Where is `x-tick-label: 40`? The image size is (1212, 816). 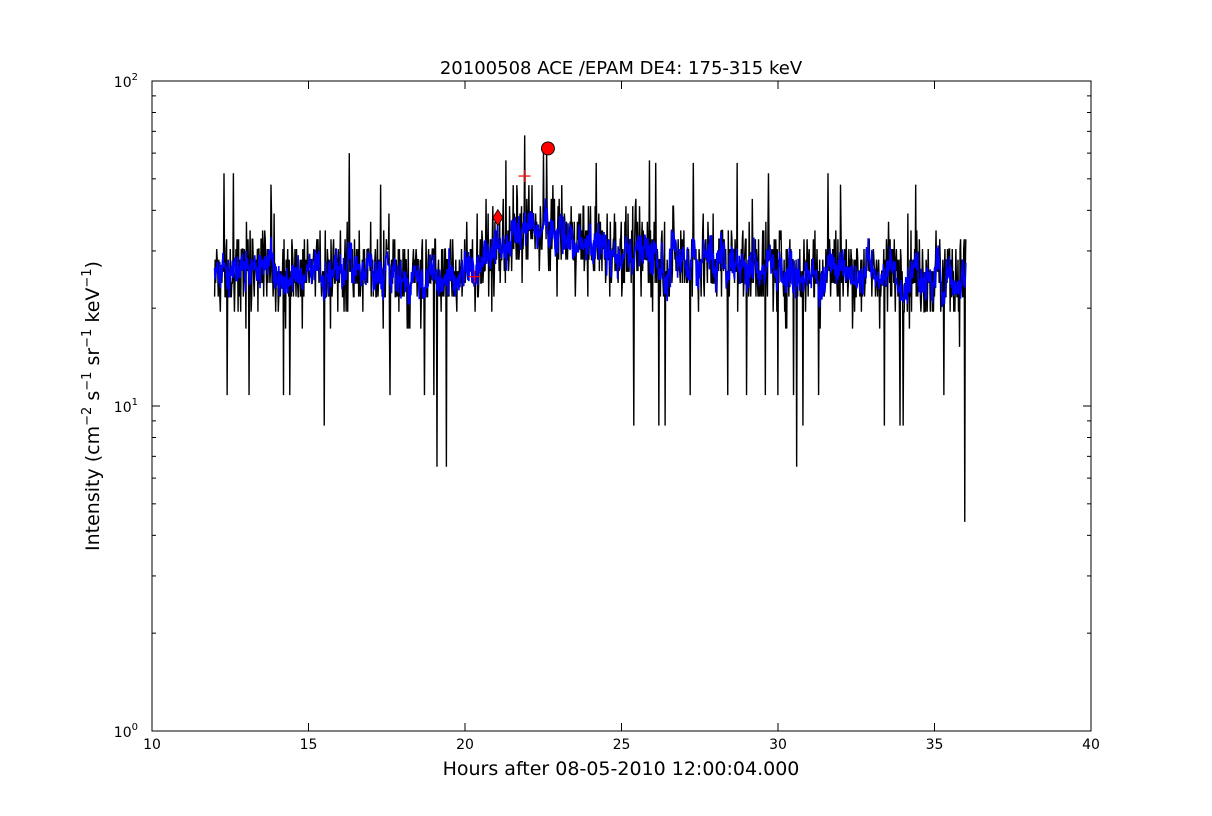 x-tick-label: 40 is located at coordinates (1091, 745).